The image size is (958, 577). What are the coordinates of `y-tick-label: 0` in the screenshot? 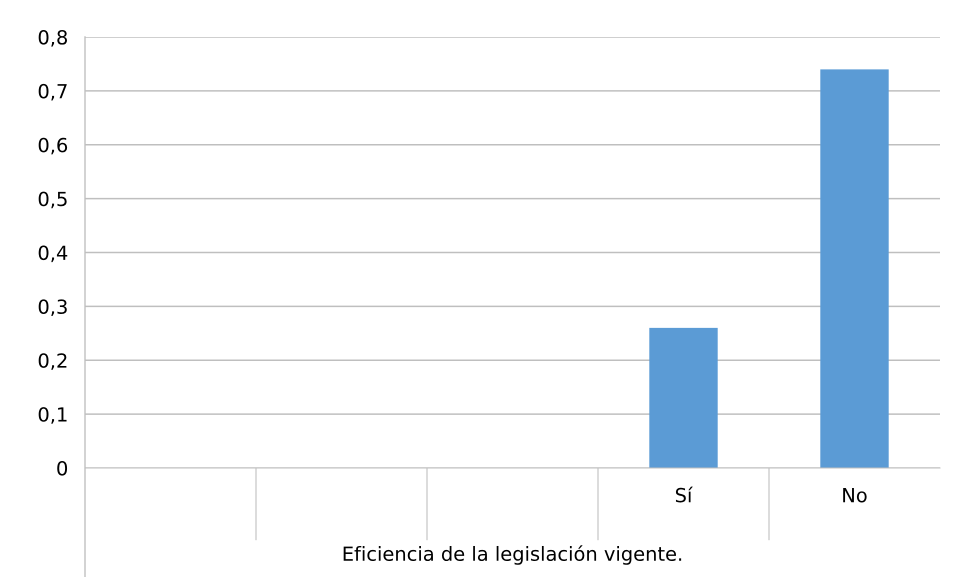 It's located at (62, 468).